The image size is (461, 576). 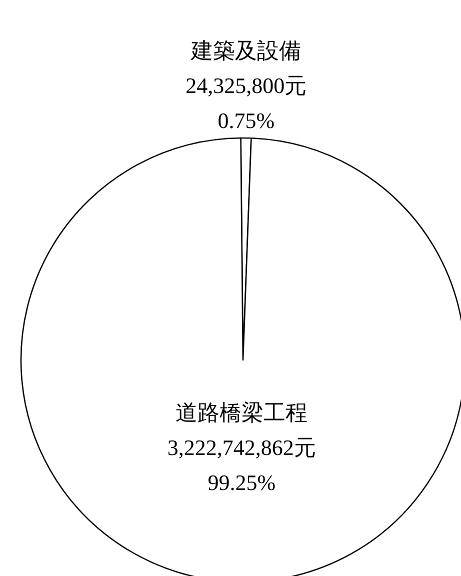 I want to click on data-label: 3,222,742,862元 99.25%, so click(x=241, y=464).